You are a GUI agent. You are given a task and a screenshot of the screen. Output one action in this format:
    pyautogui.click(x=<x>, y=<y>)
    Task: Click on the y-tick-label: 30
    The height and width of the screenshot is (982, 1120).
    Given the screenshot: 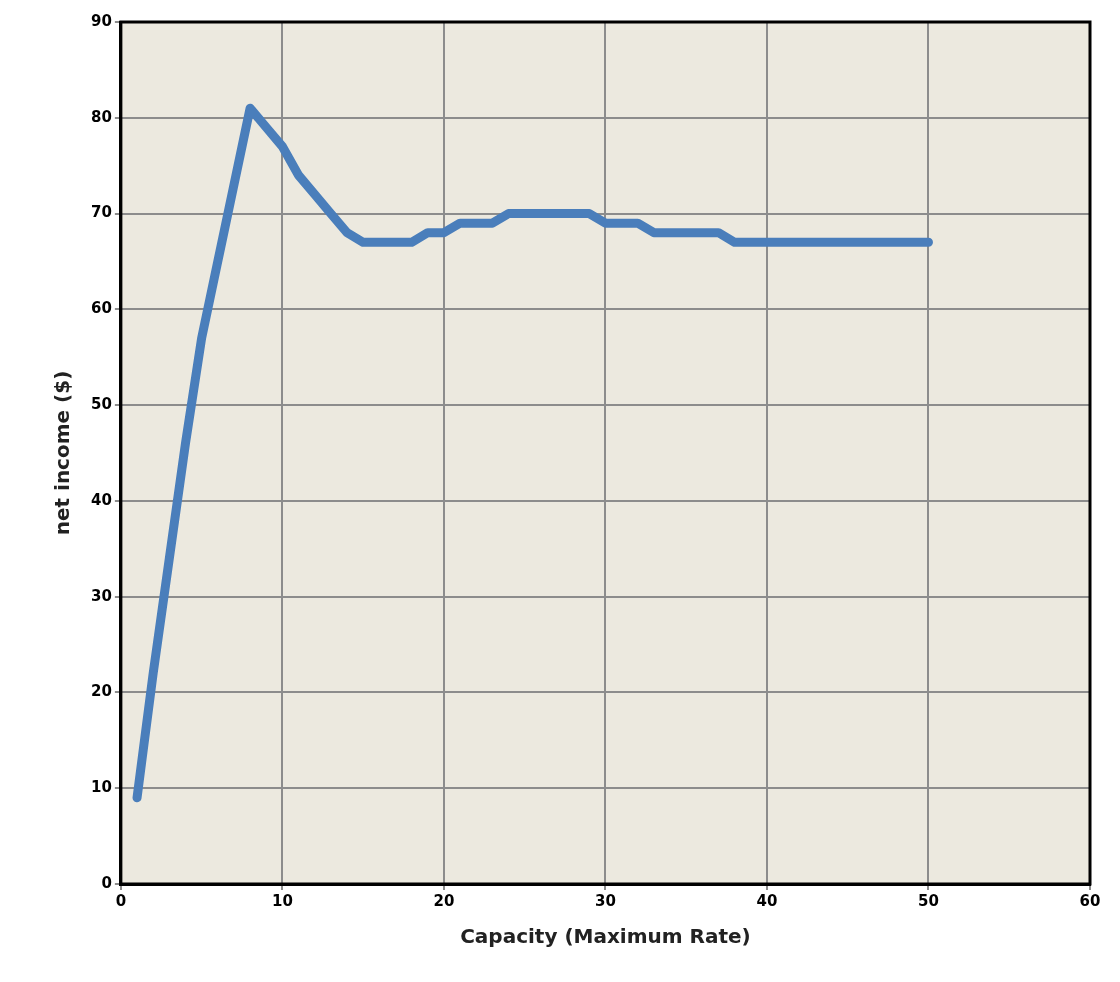 What is the action you would take?
    pyautogui.click(x=101, y=595)
    